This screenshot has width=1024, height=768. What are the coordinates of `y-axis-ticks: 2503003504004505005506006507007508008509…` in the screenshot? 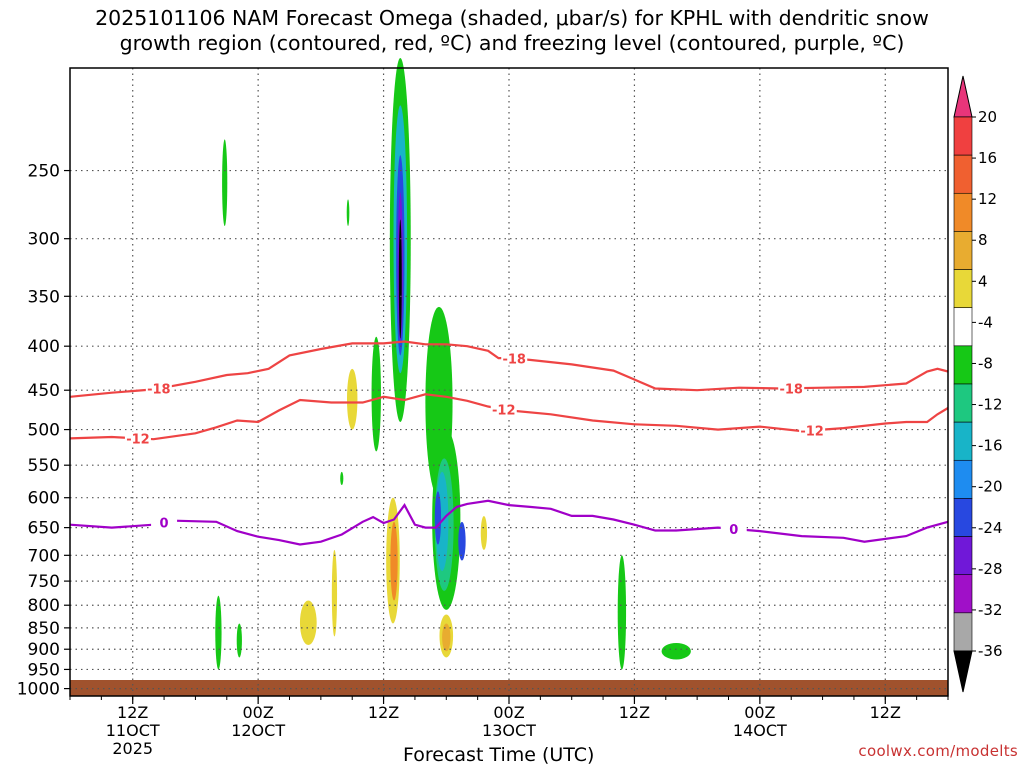 It's located at (43, 431).